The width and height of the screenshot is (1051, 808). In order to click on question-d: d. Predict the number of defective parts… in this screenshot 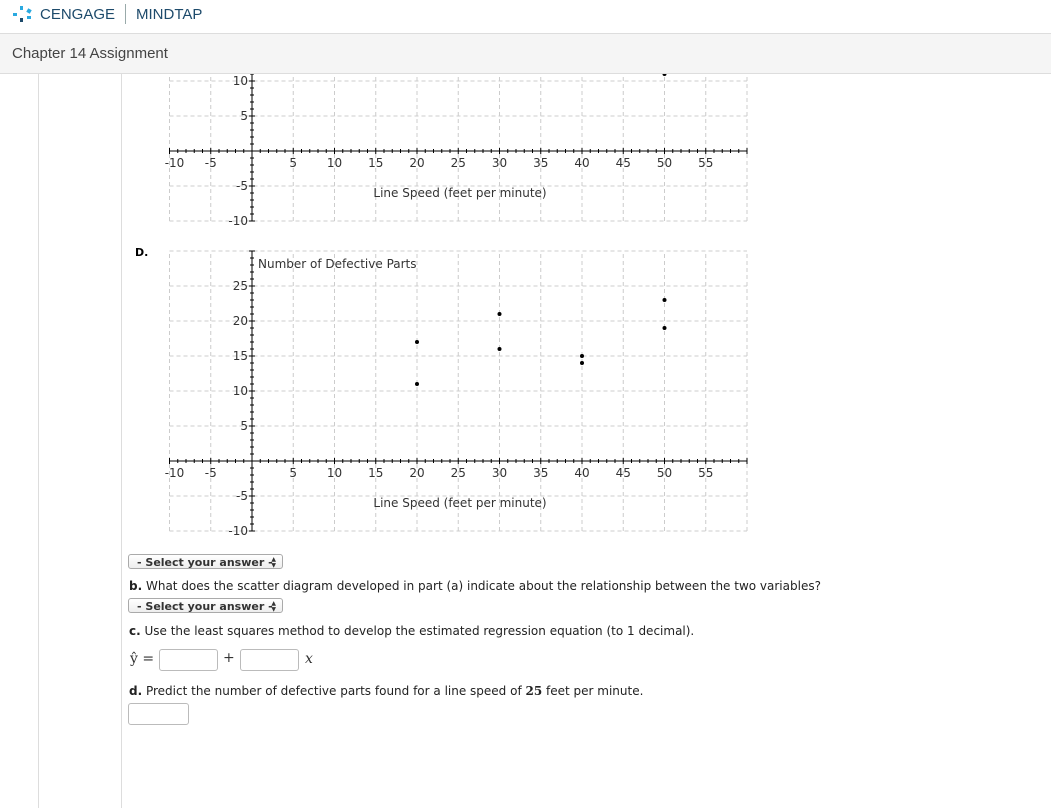, I will do `click(386, 691)`.